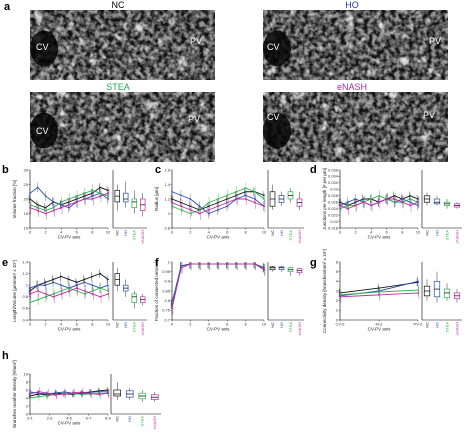 This screenshot has height=446, width=474. I want to click on cv-label: CV, so click(42, 131).